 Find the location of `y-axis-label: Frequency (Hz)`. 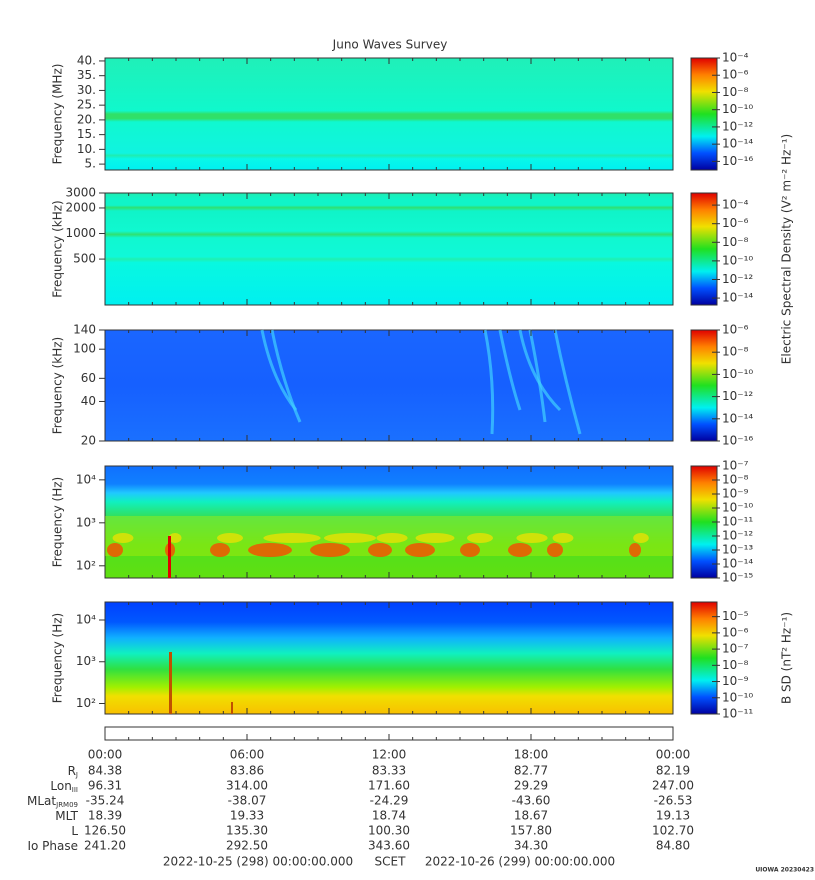

y-axis-label: Frequency (Hz) is located at coordinates (58, 658).